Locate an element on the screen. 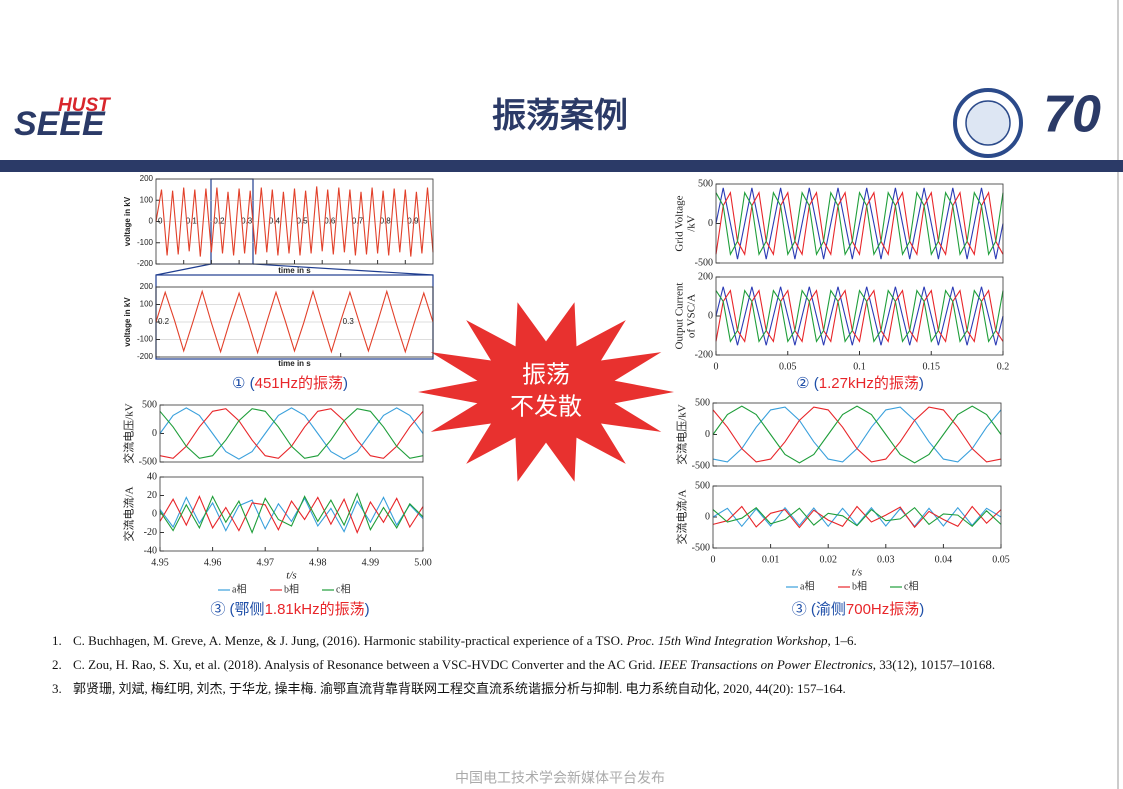 This screenshot has width=1123, height=789. x-tick-label: 0.01 is located at coordinates (771, 559).